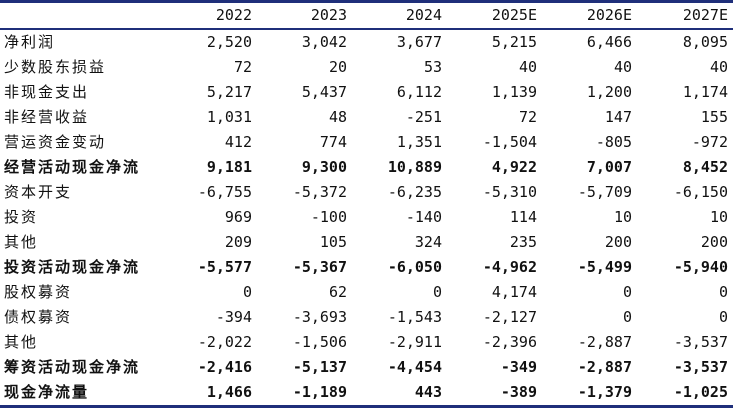  Describe the element at coordinates (224, 367) in the screenshot. I see `value-cell: -2,416` at that location.